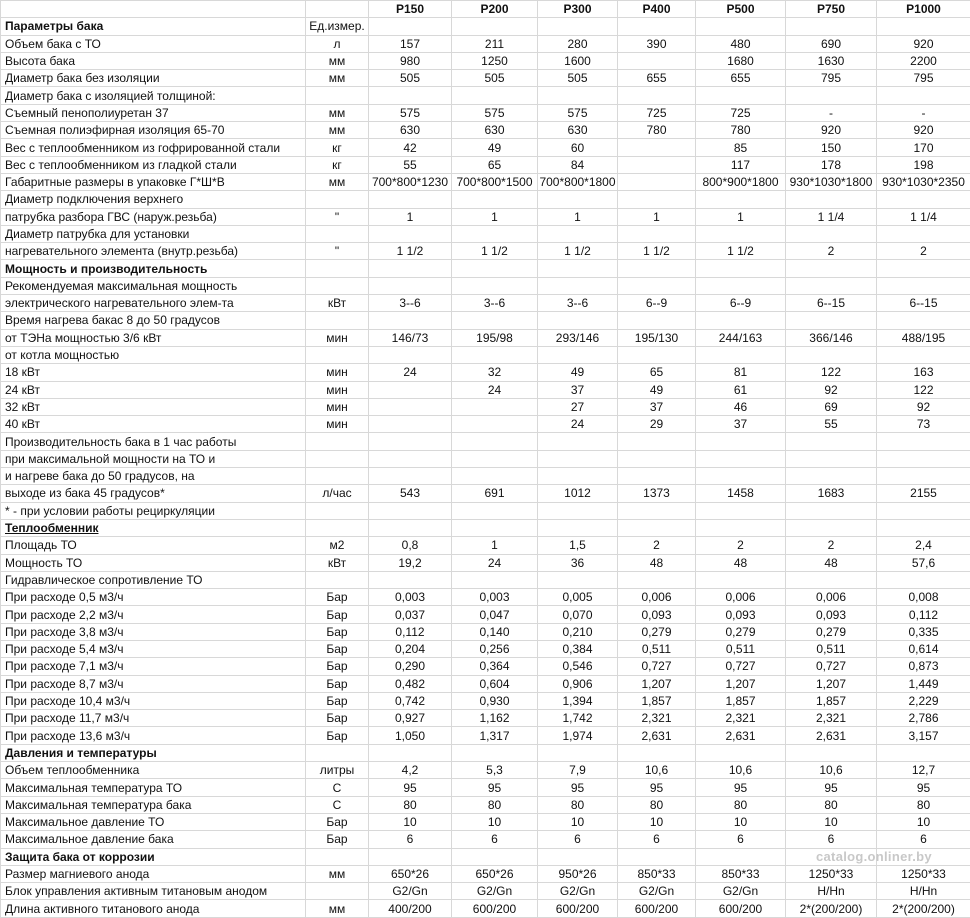 The height and width of the screenshot is (918, 970). I want to click on value-cell: 122, so click(923, 389).